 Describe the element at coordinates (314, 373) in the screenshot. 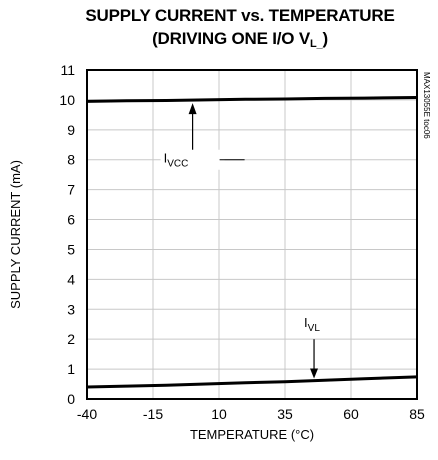

I see `ivl-arrow-head` at that location.